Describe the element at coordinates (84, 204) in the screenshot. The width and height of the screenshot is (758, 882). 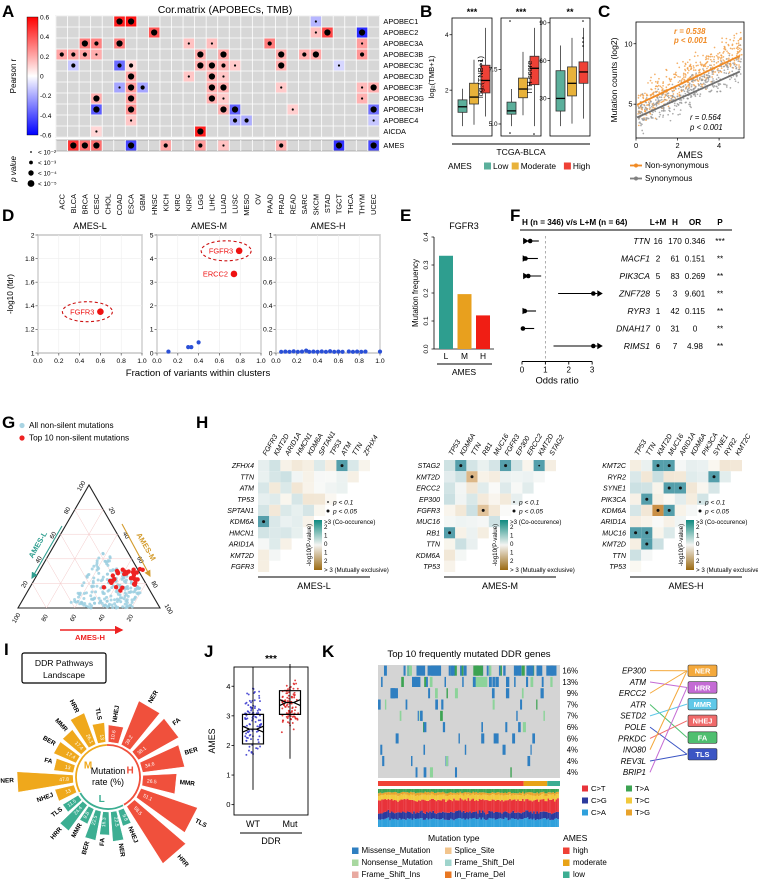
I see `svg-text: BRCA` at that location.